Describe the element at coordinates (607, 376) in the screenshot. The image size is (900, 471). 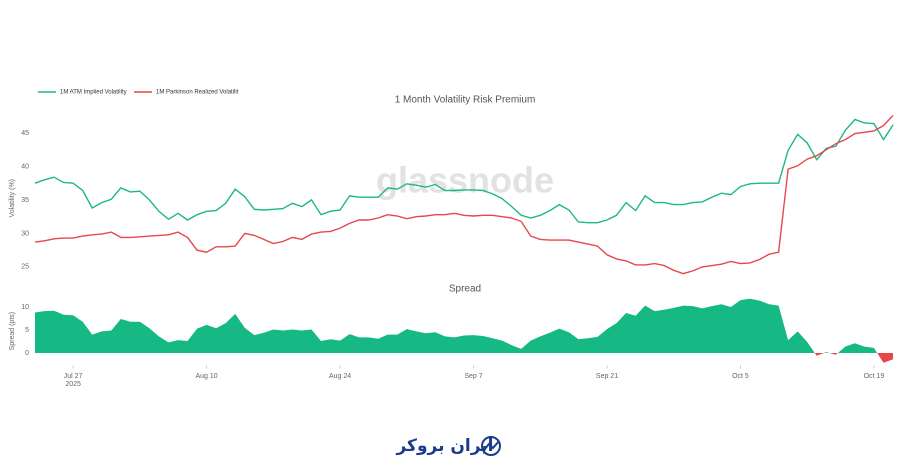
I see `x-tick-label: Sep 21` at that location.